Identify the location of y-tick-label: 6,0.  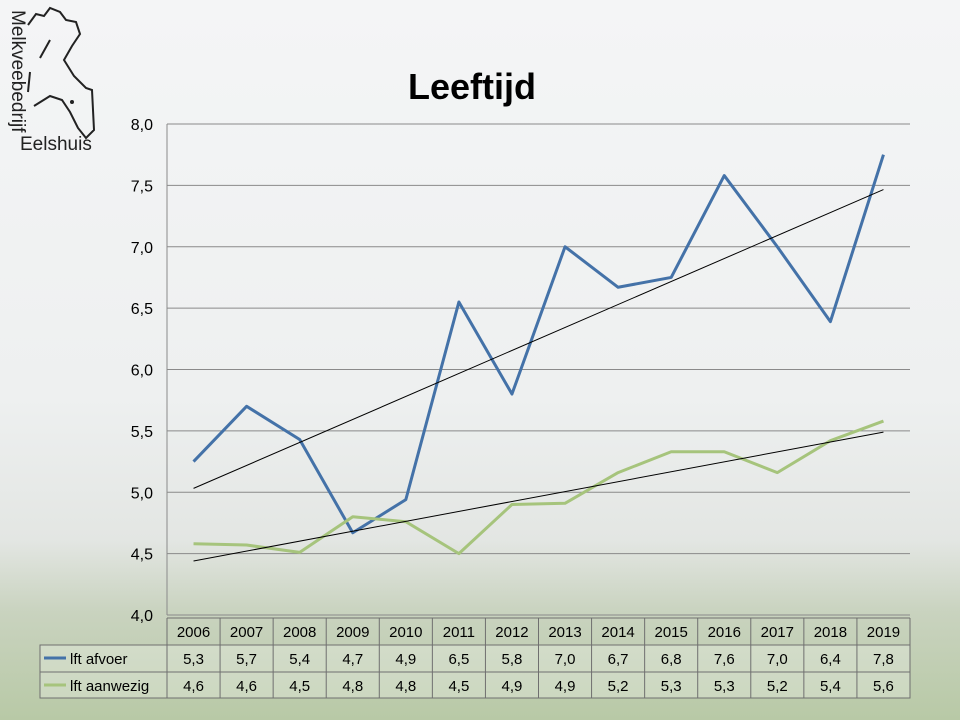
(142, 371).